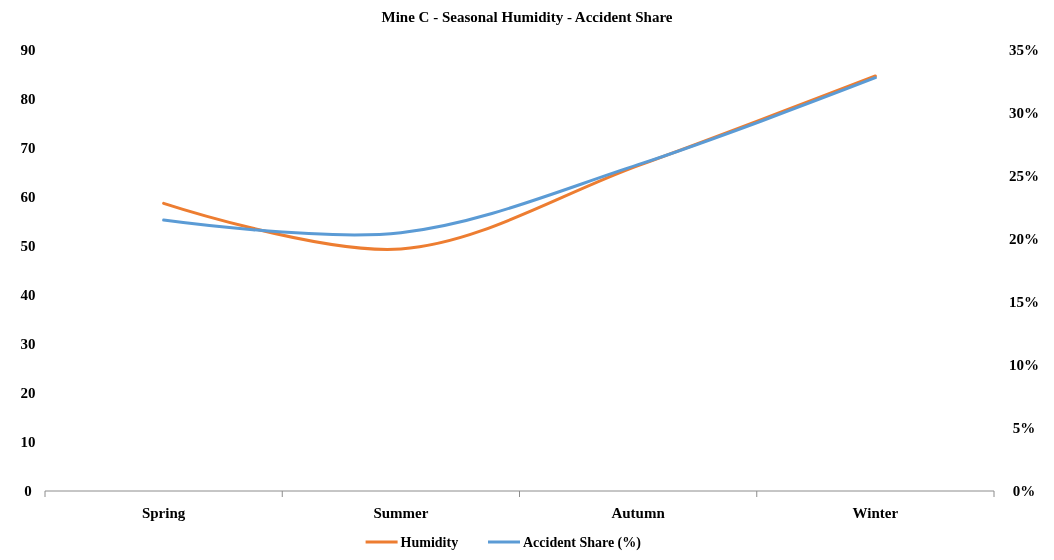 Image resolution: width=1054 pixels, height=560 pixels. I want to click on y2-tick-label: 0%, so click(1024, 491).